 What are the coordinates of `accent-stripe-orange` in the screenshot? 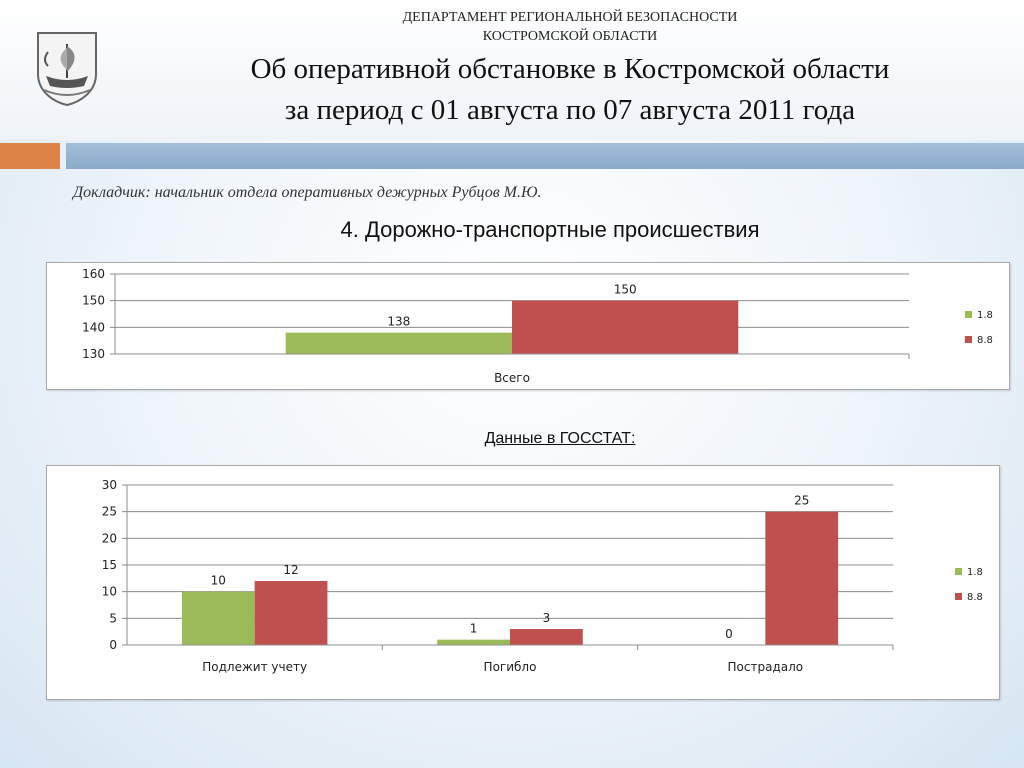 It's located at (30, 156).